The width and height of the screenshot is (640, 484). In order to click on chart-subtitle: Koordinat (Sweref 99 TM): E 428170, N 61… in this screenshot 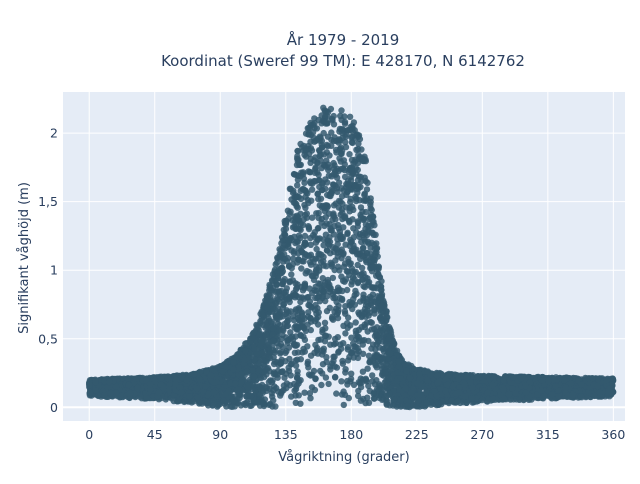, I will do `click(343, 61)`.